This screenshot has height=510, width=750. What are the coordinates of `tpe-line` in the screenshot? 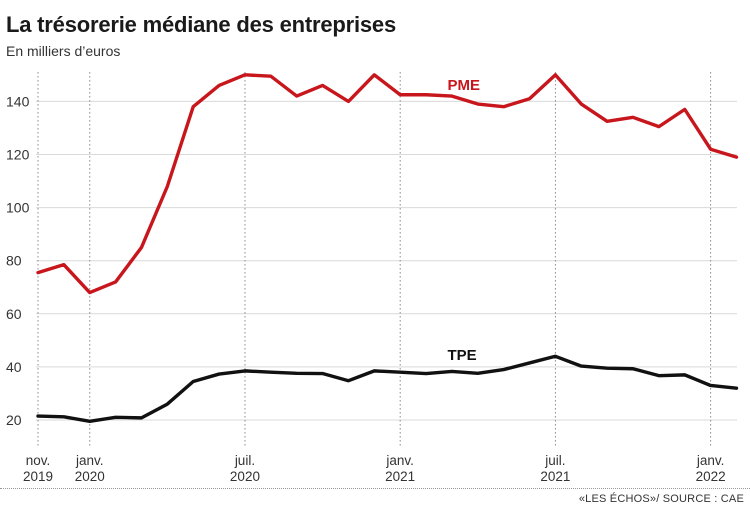 It's located at (387, 389).